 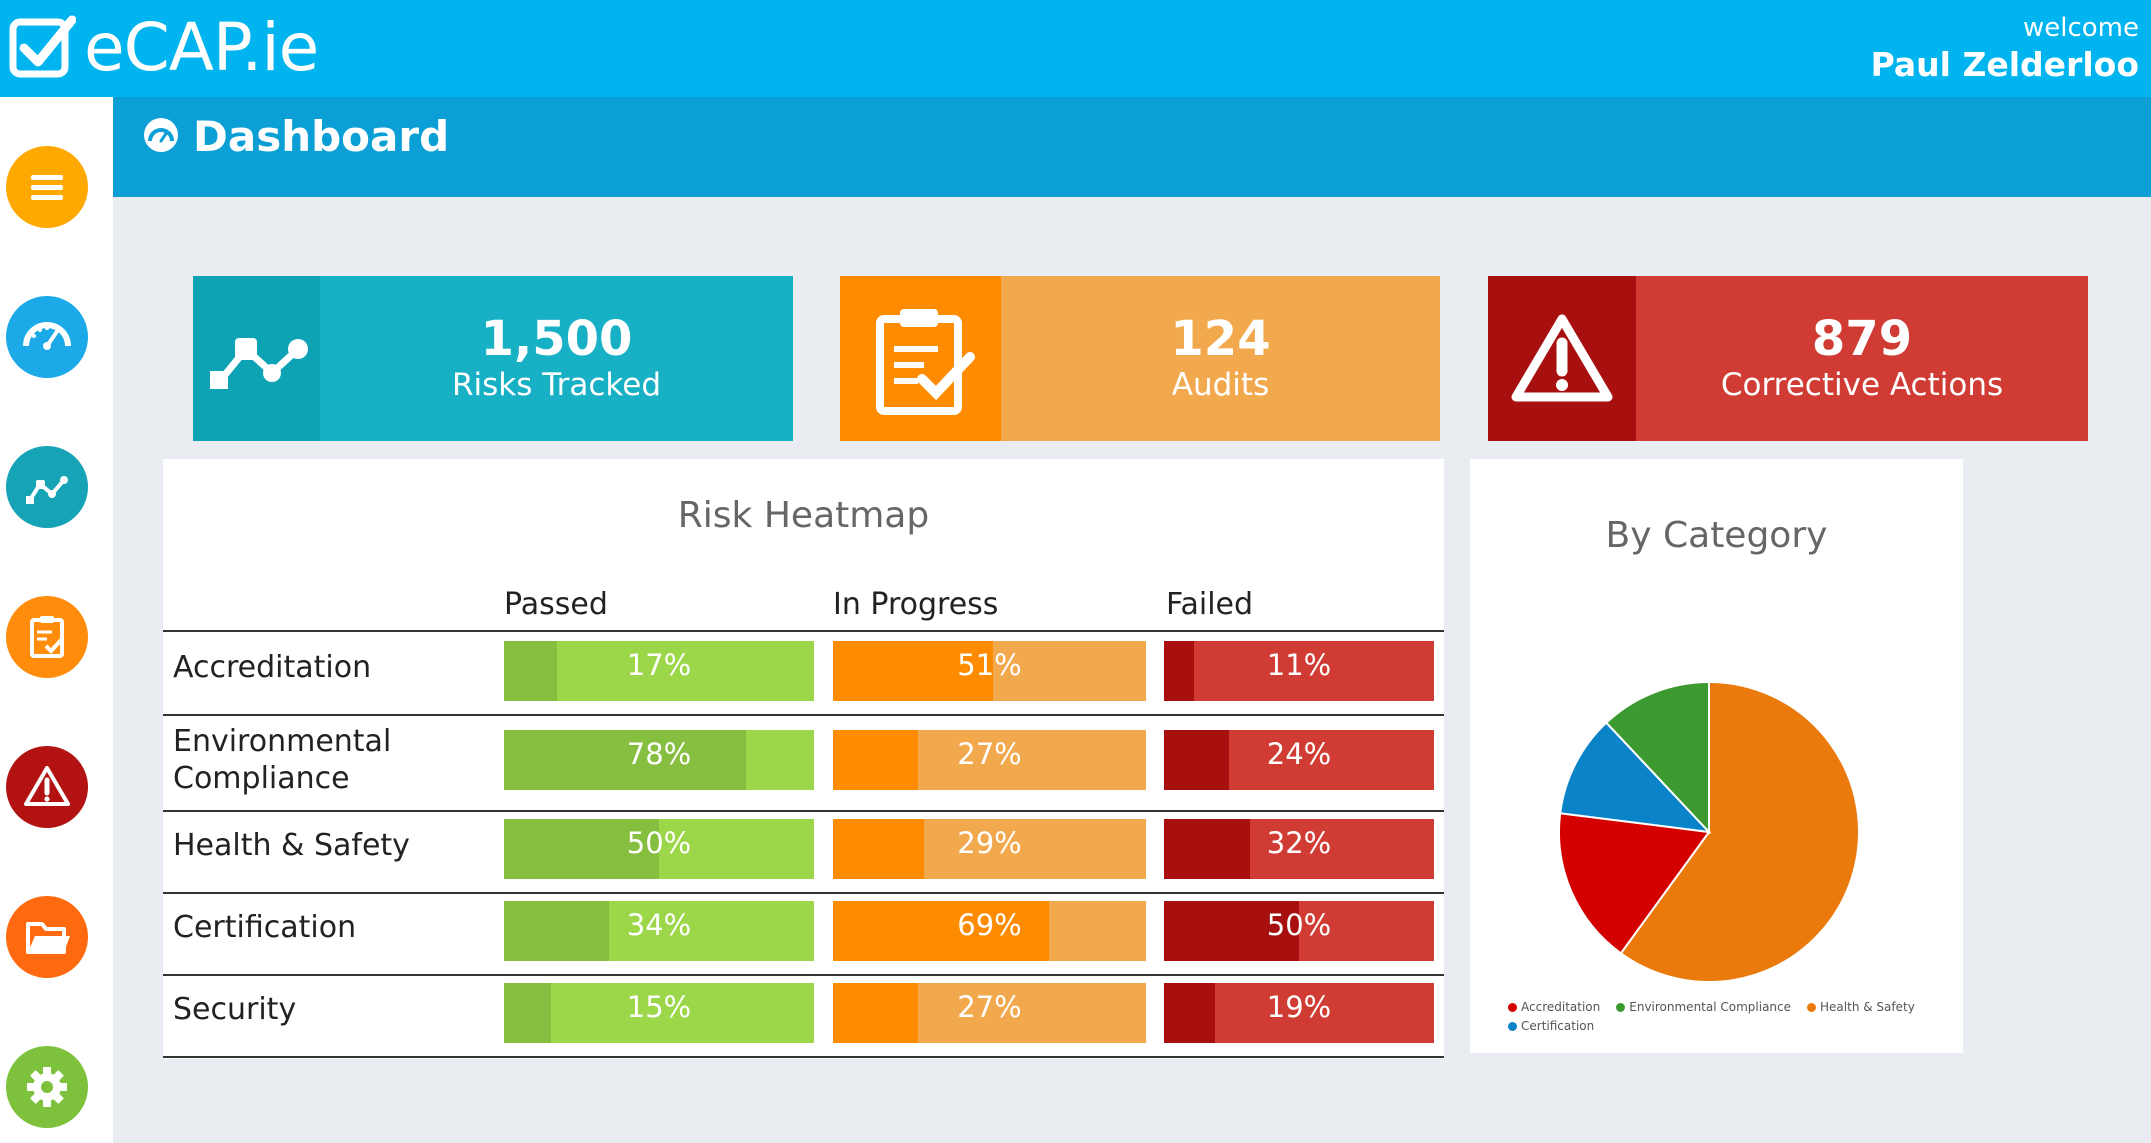 What do you see at coordinates (556, 338) in the screenshot?
I see `kpi-value: 1,500` at bounding box center [556, 338].